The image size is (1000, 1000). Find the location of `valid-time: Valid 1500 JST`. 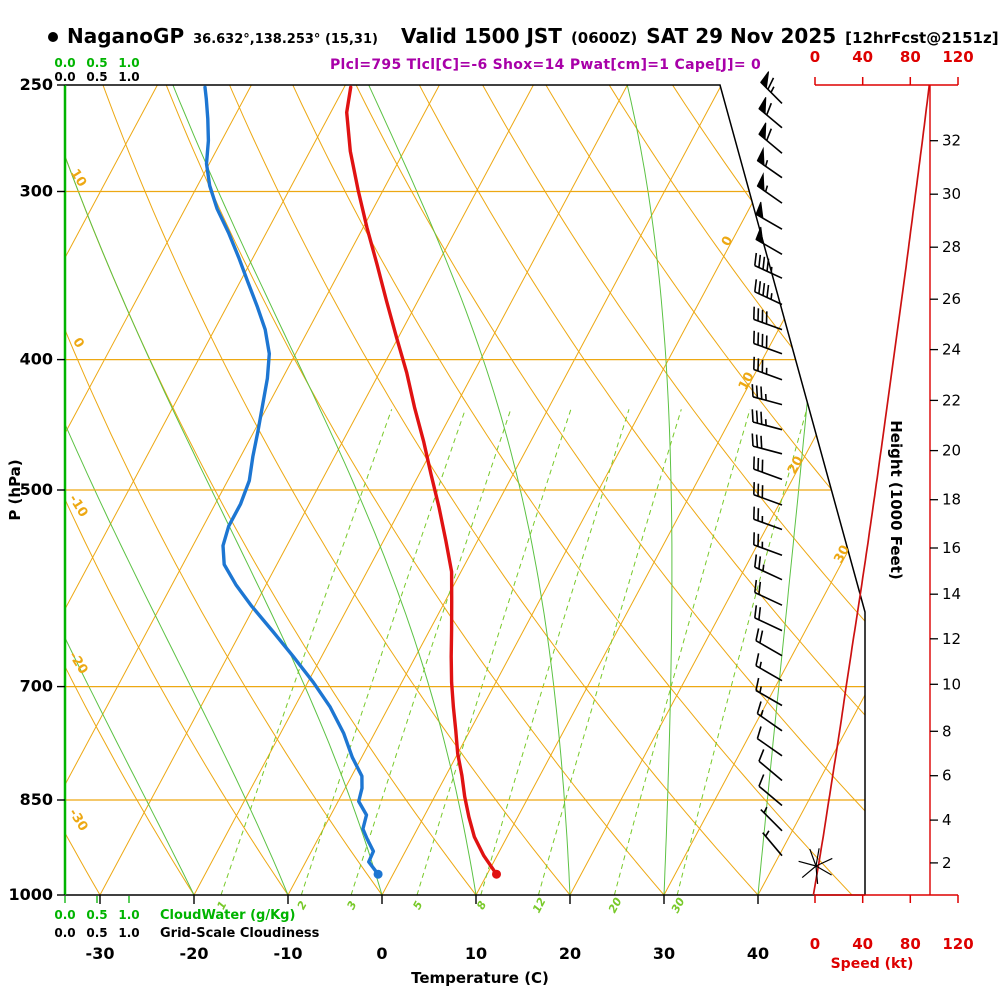

valid-time: Valid 1500 JST is located at coordinates (481, 36).